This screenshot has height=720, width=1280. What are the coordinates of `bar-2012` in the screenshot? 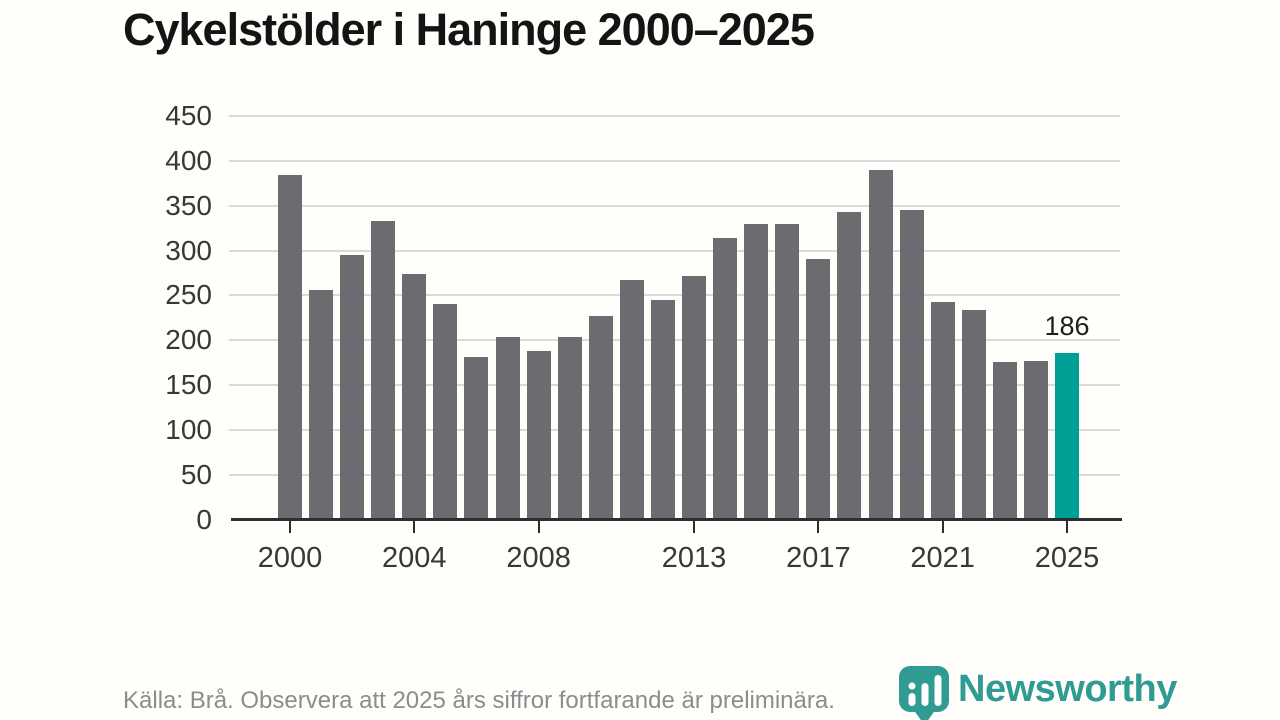 It's located at (662, 409).